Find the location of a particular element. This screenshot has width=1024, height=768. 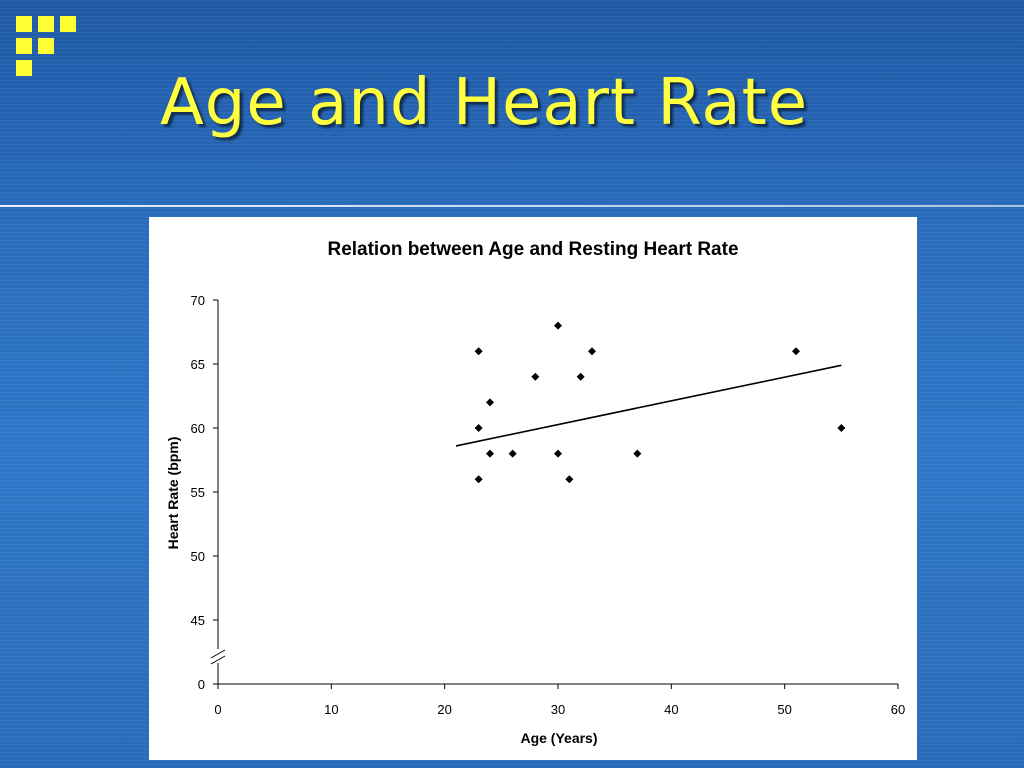

x-axis-label: Age (Years) is located at coordinates (558, 738).